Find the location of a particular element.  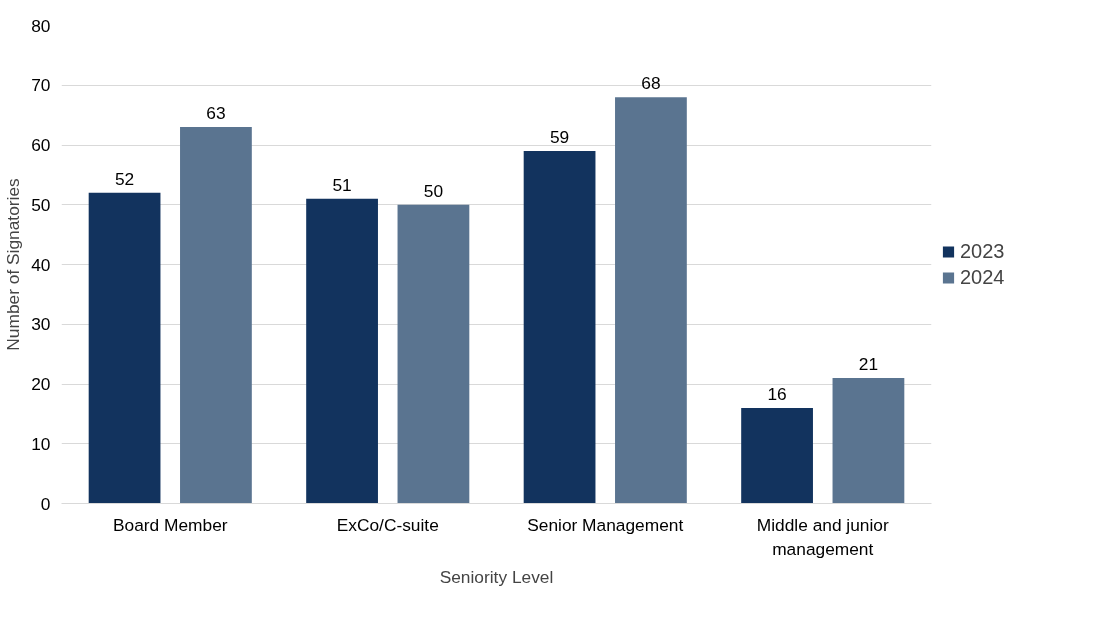

y-tick-label: 80 is located at coordinates (41, 25).